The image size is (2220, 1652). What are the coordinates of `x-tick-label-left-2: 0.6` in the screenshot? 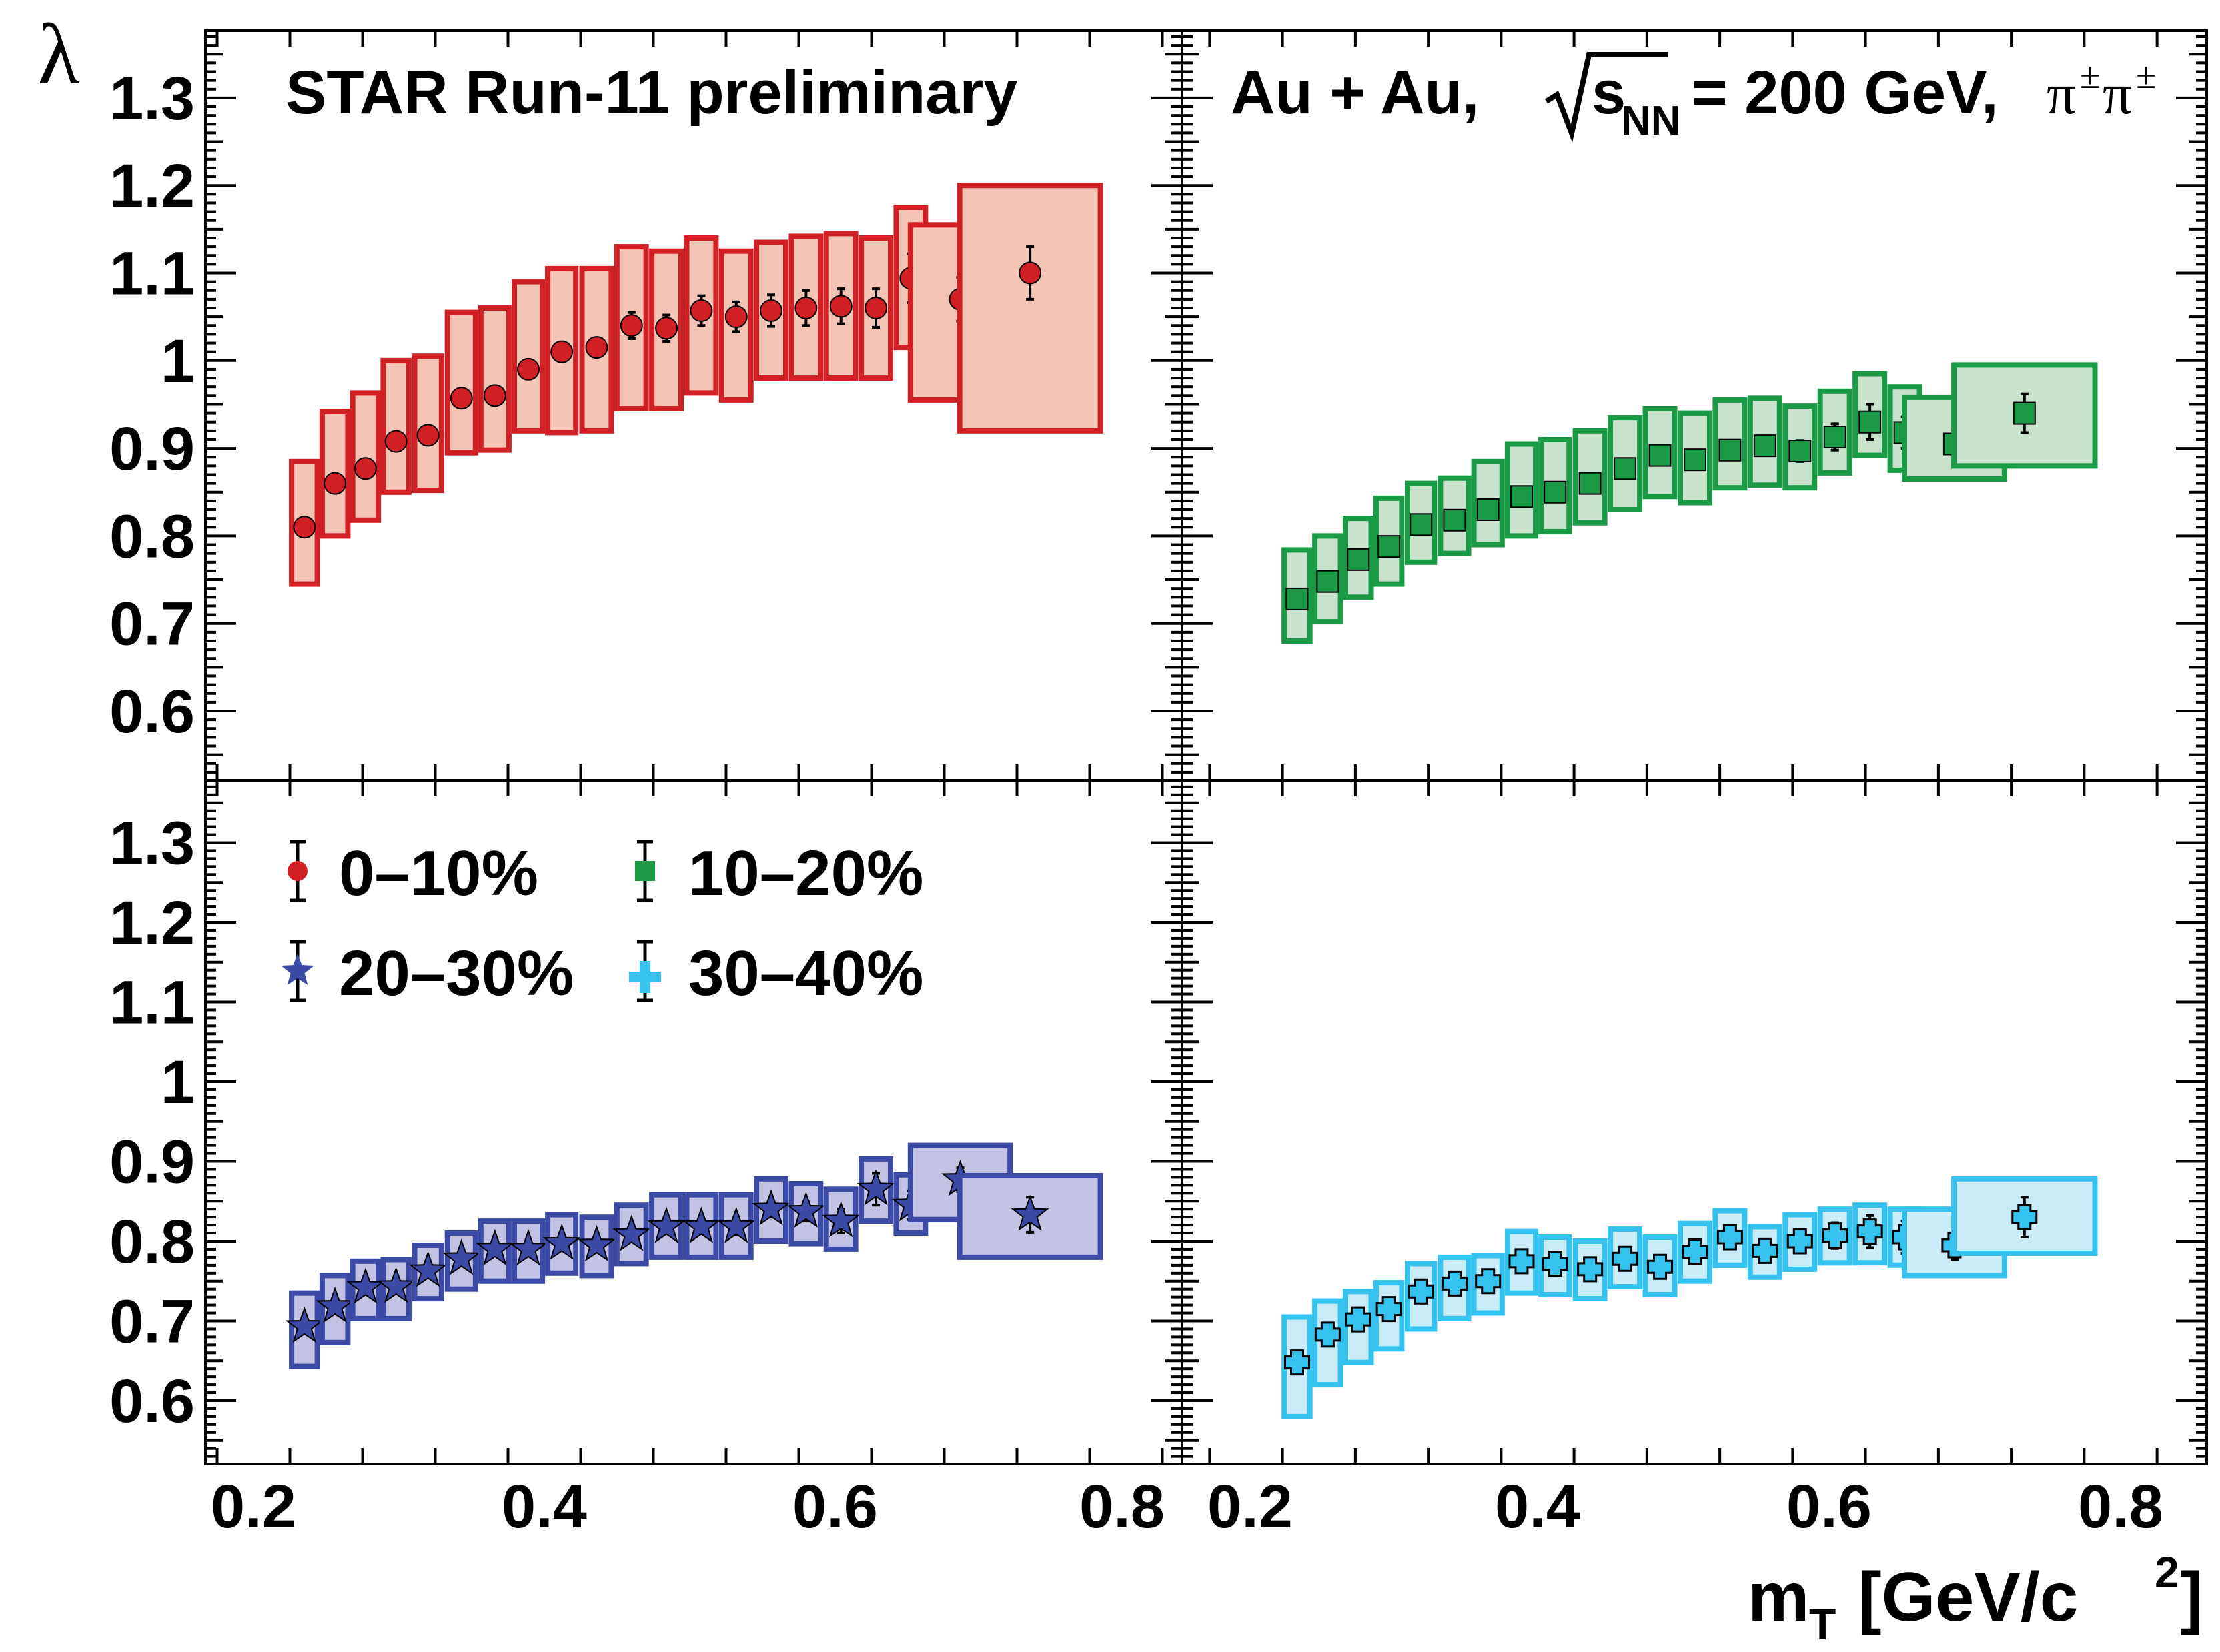 It's located at (835, 1507).